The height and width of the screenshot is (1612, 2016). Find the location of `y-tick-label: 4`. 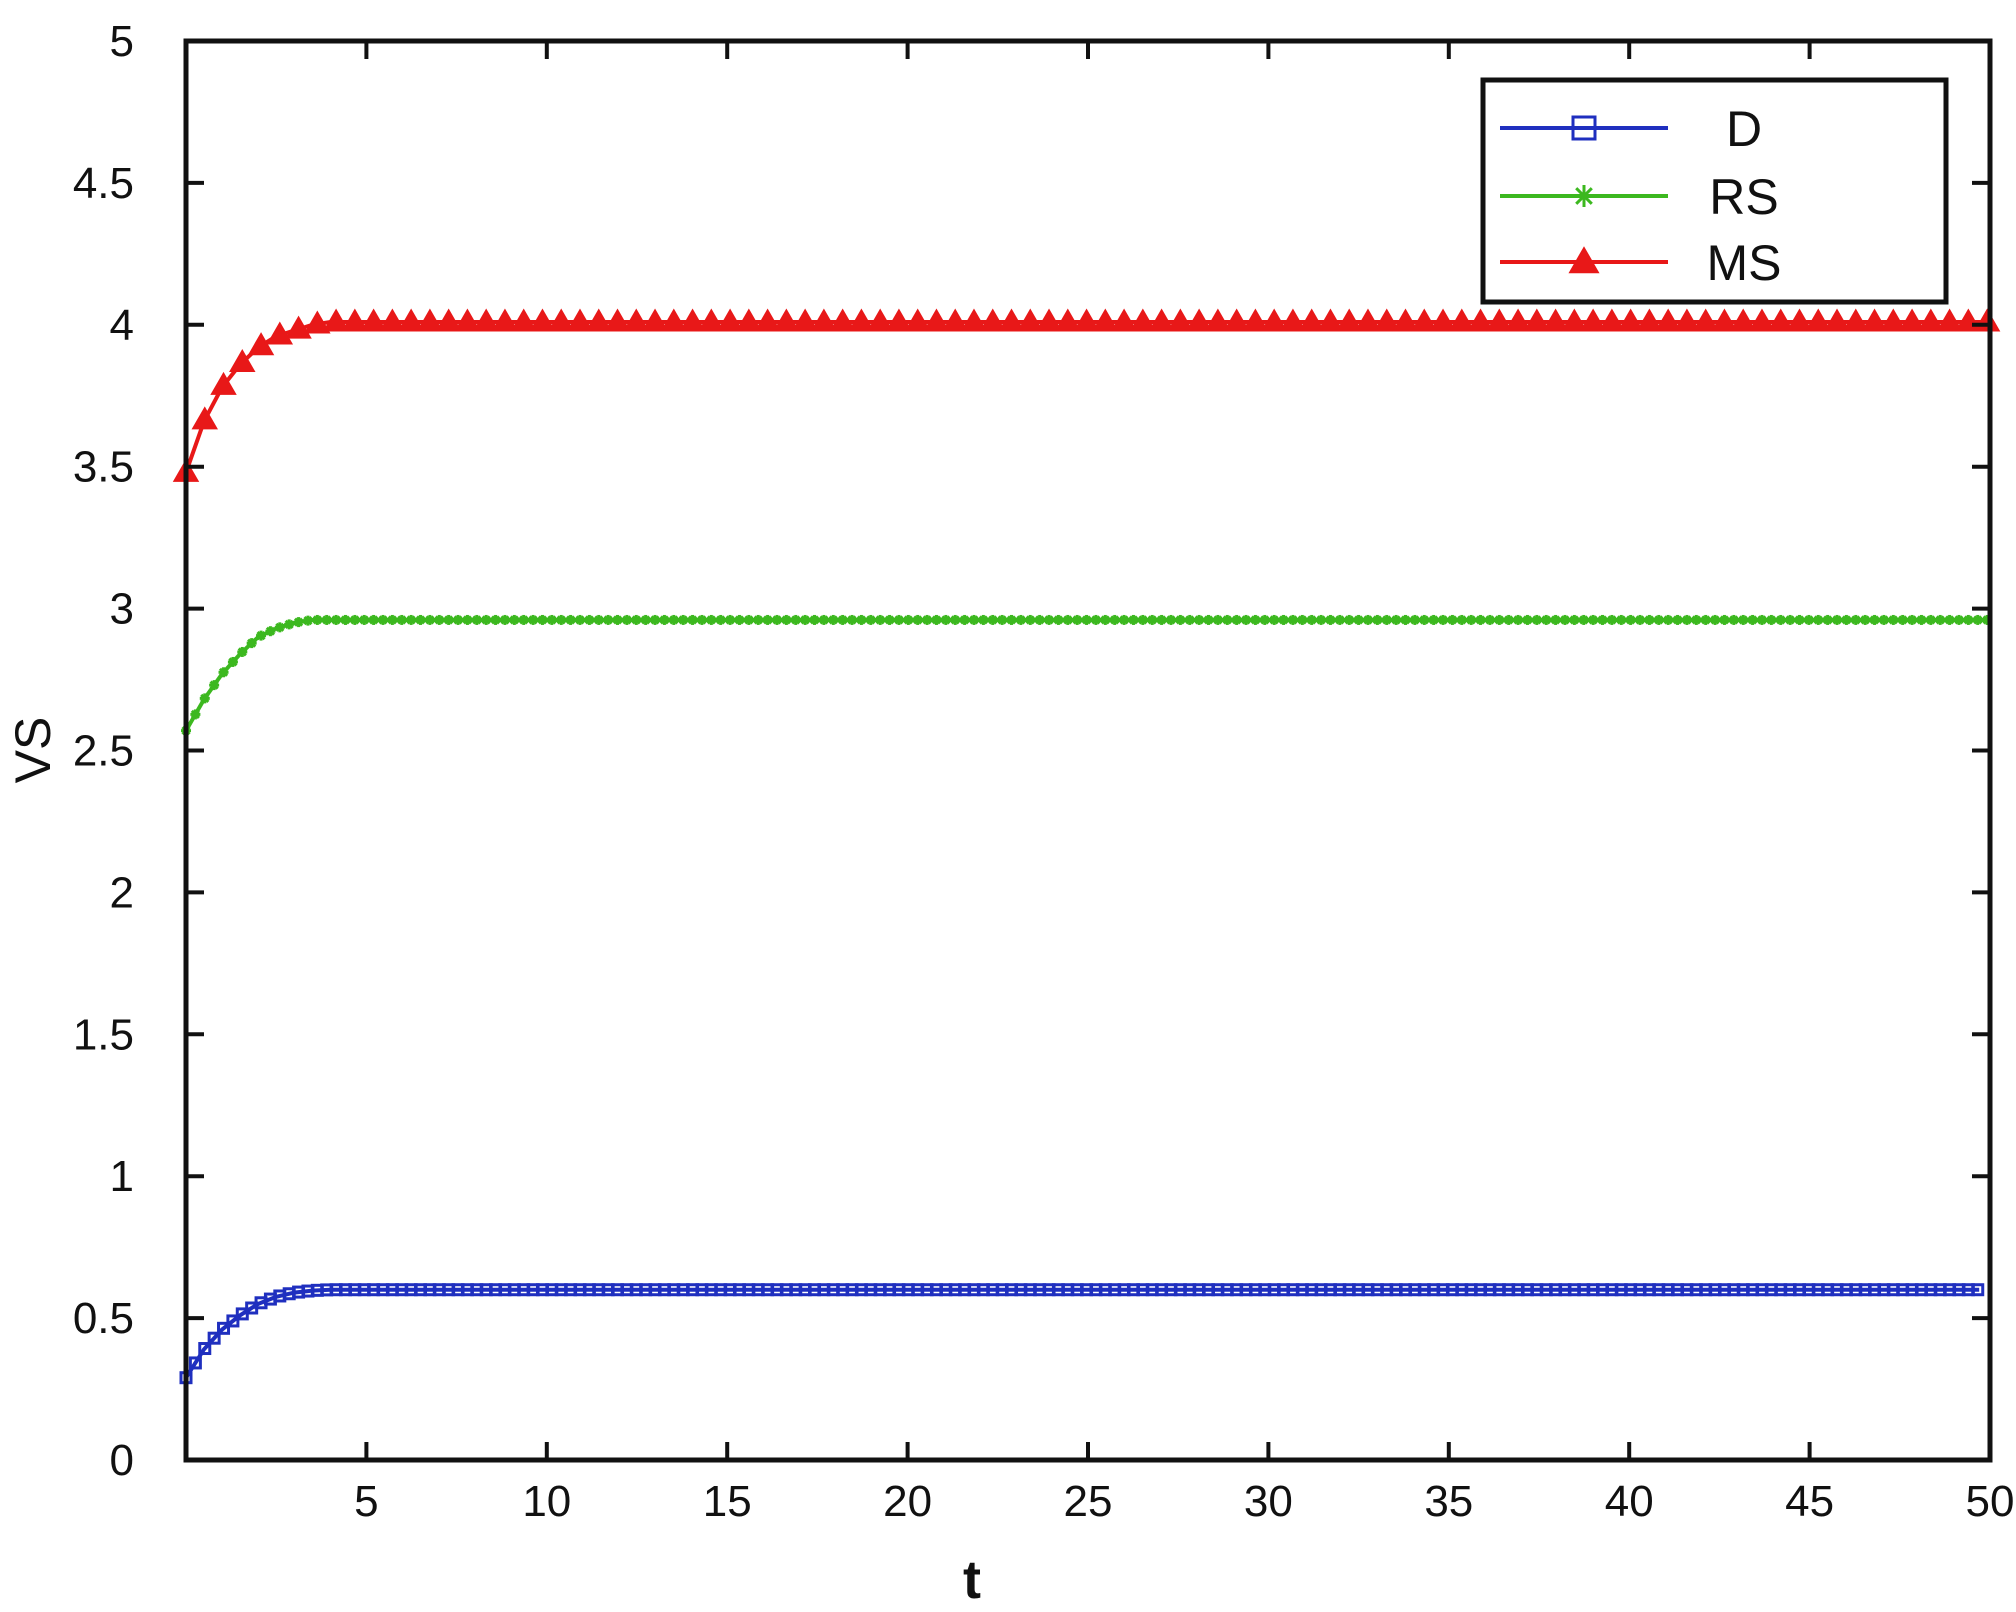

y-tick-label: 4 is located at coordinates (122, 325).